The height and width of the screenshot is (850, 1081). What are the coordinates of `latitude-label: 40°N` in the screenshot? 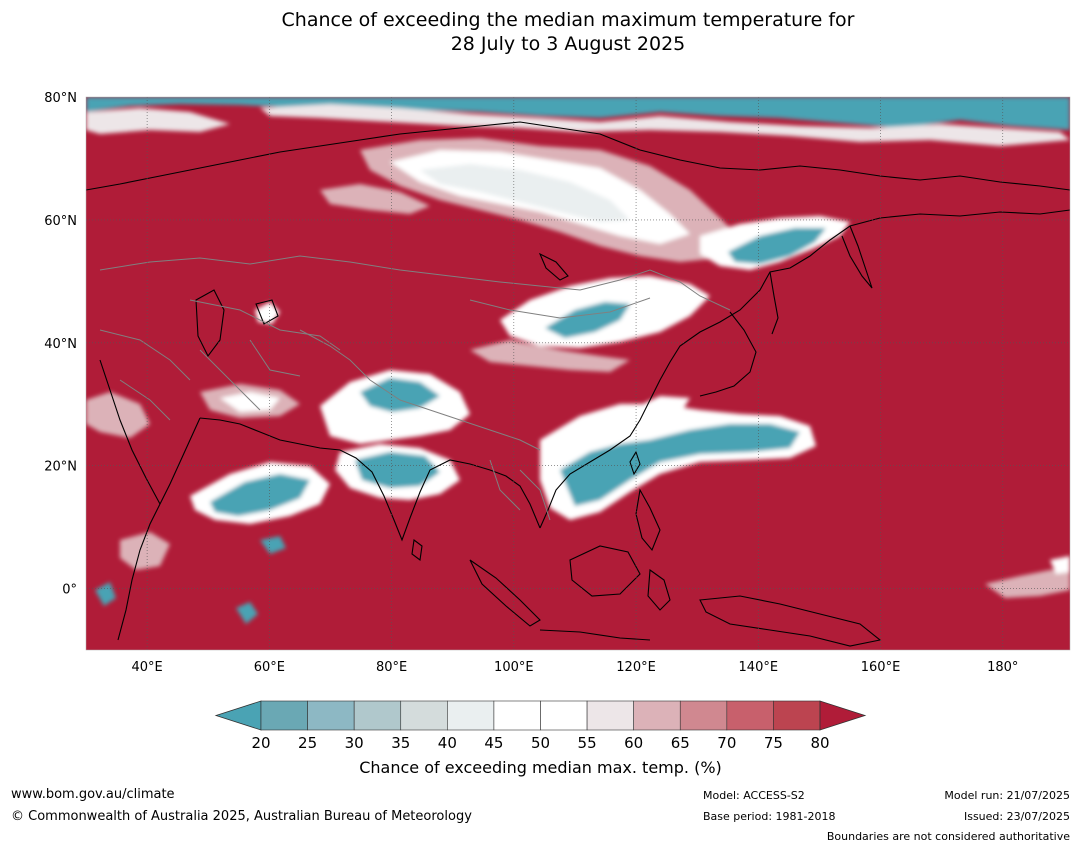 It's located at (60, 344).